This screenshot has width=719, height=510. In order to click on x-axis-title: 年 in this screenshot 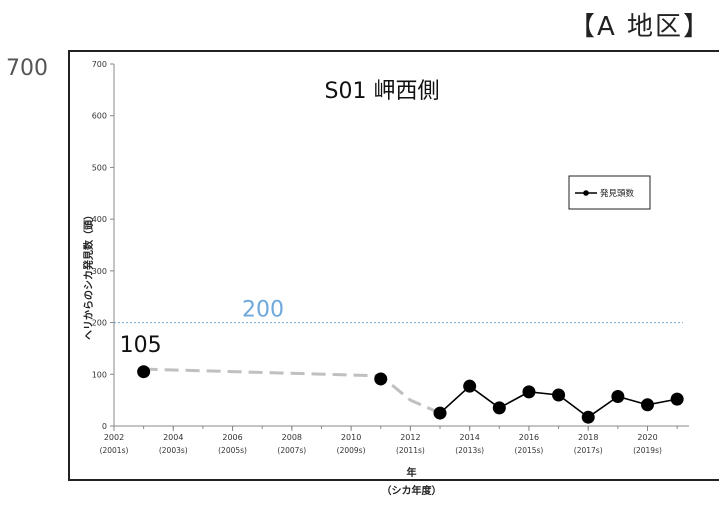, I will do `click(412, 472)`.